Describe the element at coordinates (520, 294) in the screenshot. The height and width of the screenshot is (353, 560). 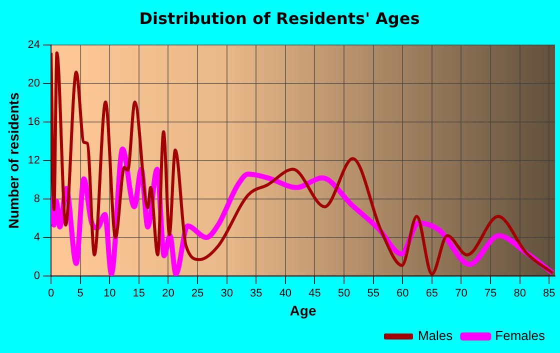
I see `x-tick-label: 80` at that location.